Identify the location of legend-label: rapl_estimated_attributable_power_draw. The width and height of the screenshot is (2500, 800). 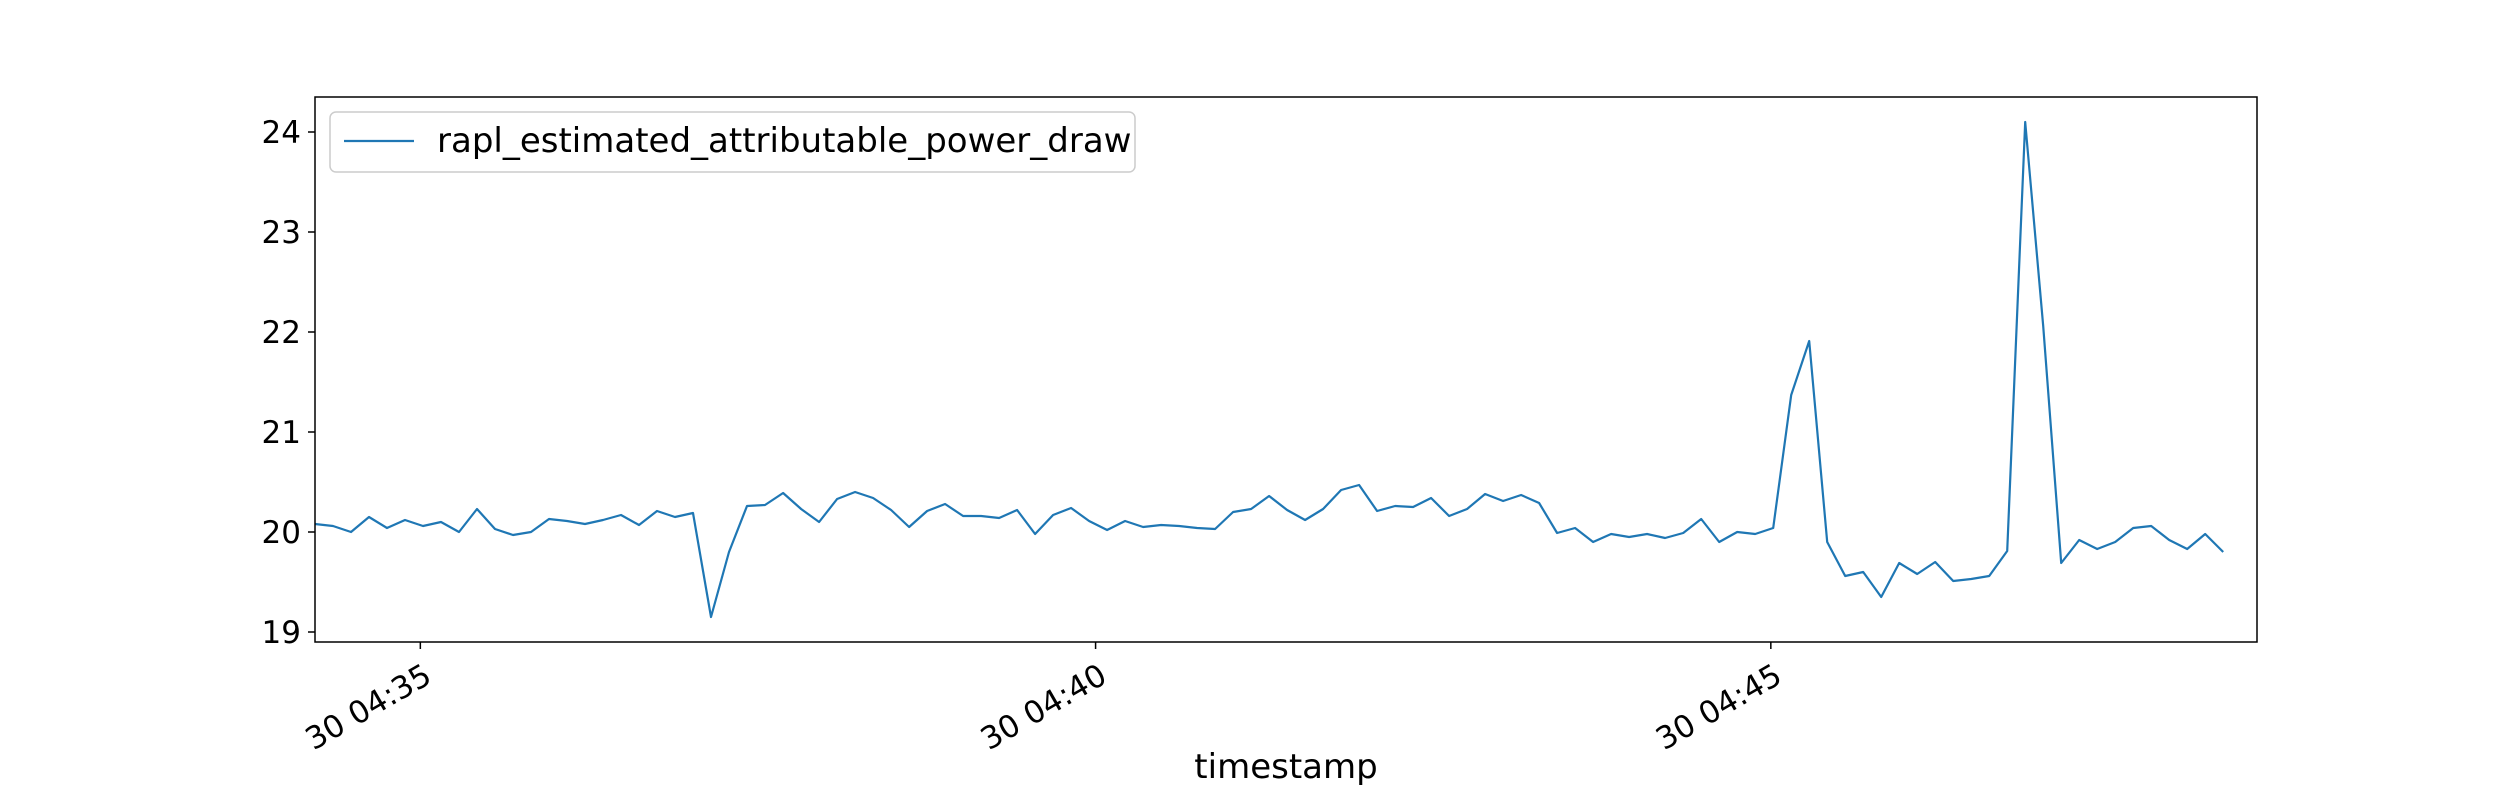
(784, 141).